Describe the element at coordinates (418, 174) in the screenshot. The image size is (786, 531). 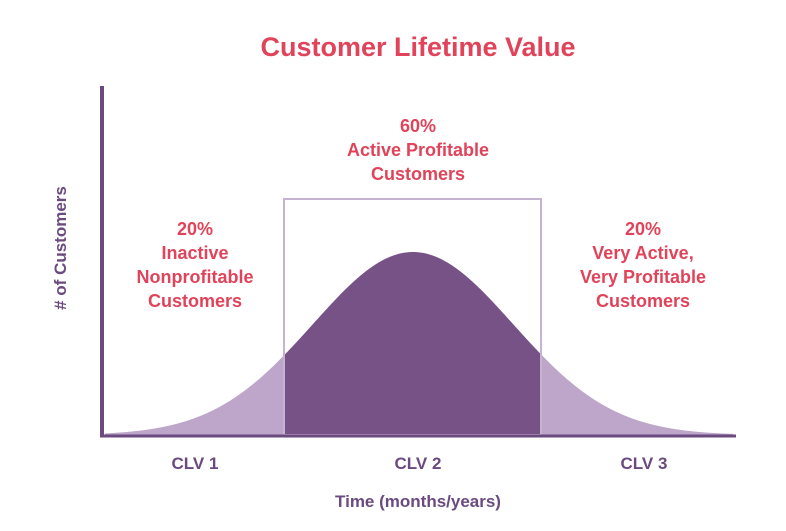
I see `segment-desc-middle-line2: Customers` at that location.